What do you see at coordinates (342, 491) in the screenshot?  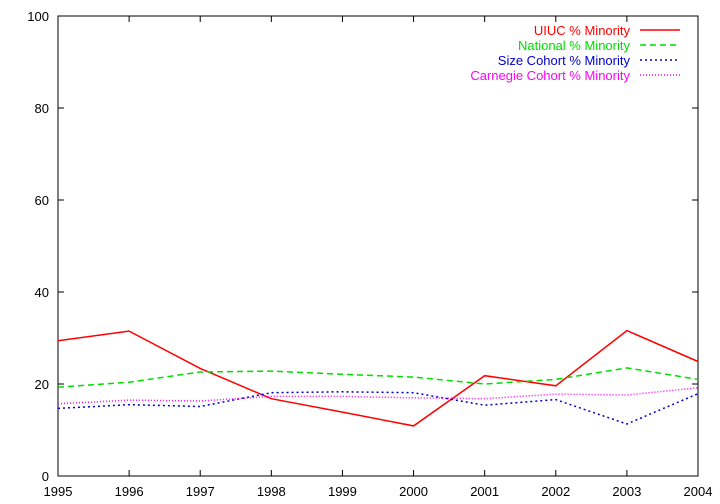 I see `x-tick-label: 1999` at bounding box center [342, 491].